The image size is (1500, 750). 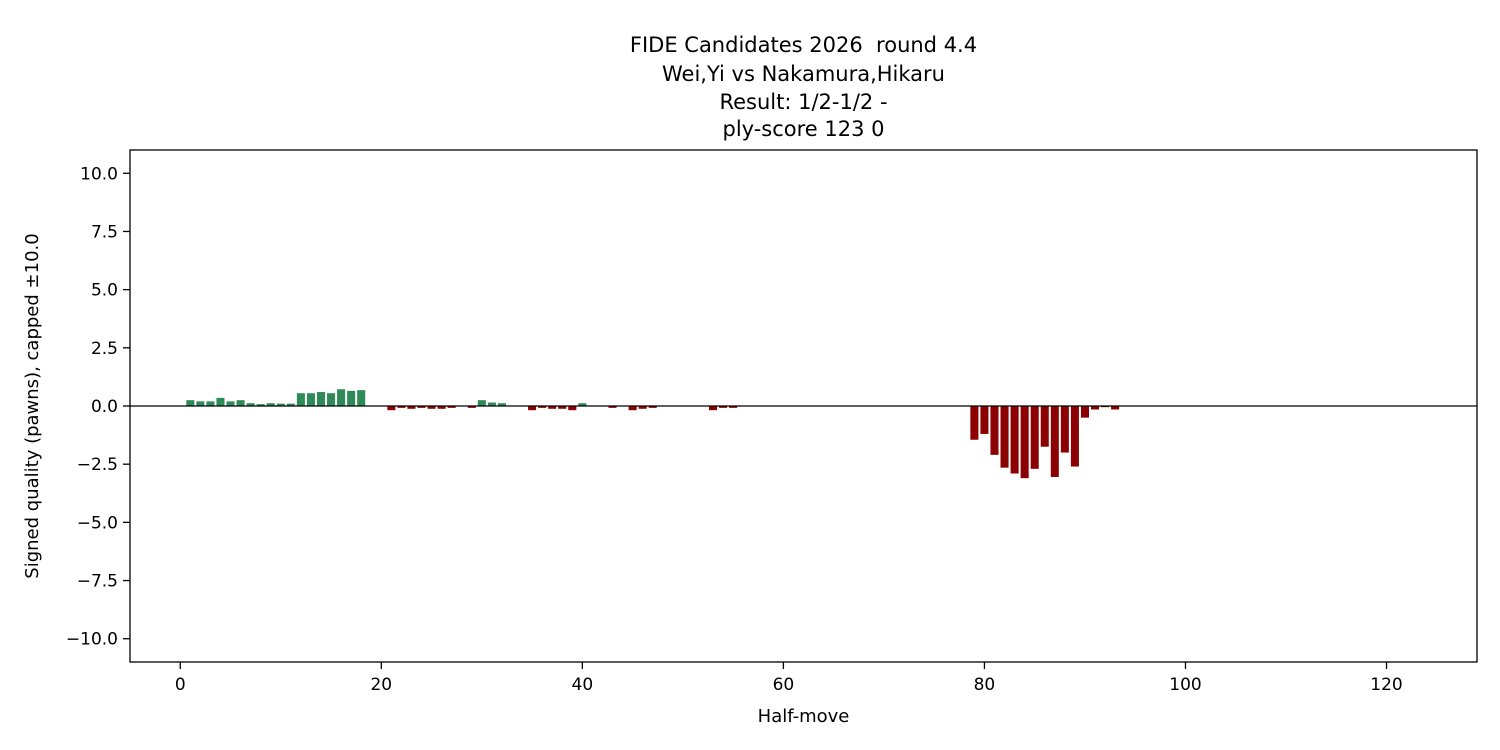 What do you see at coordinates (104, 232) in the screenshot?
I see `y-tick-label: 7.5` at bounding box center [104, 232].